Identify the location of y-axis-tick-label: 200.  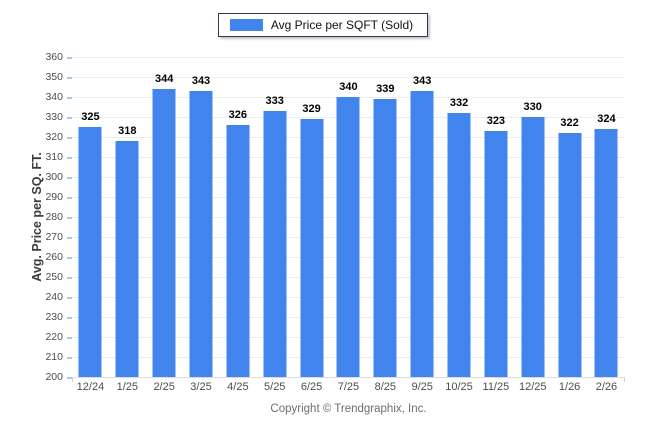
(54, 377).